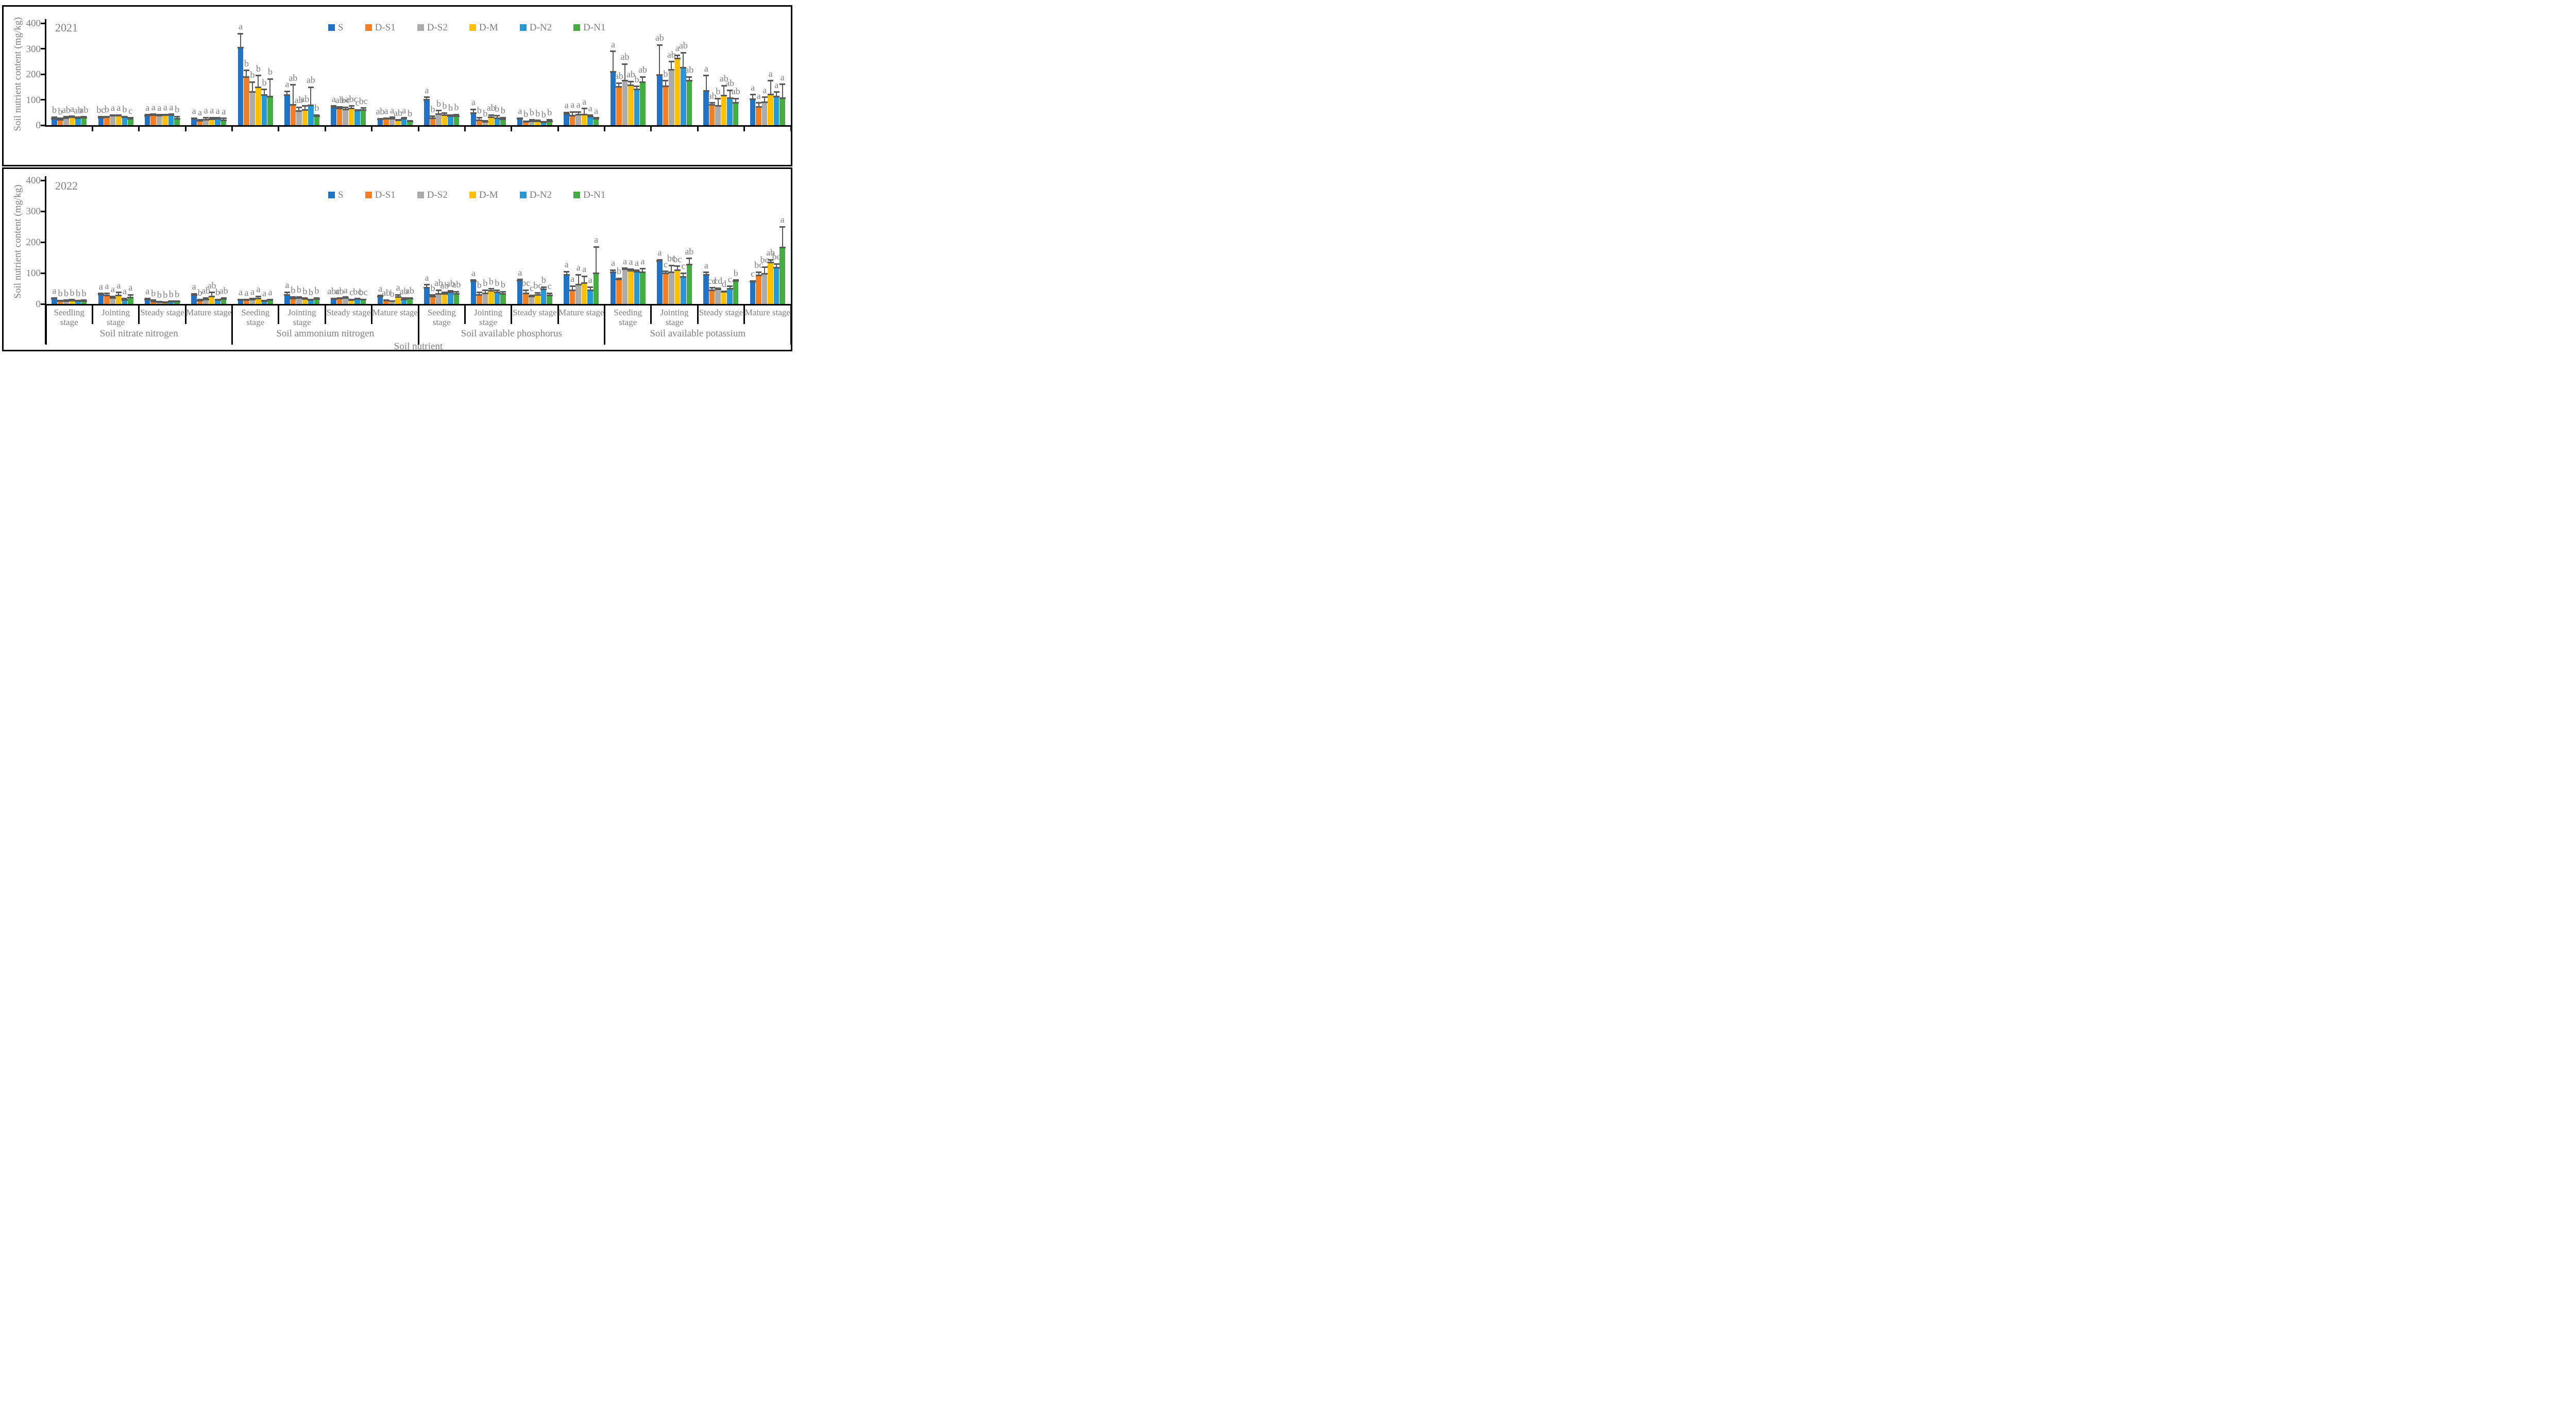  What do you see at coordinates (540, 28) in the screenshot?
I see `legend-label: D-N2` at bounding box center [540, 28].